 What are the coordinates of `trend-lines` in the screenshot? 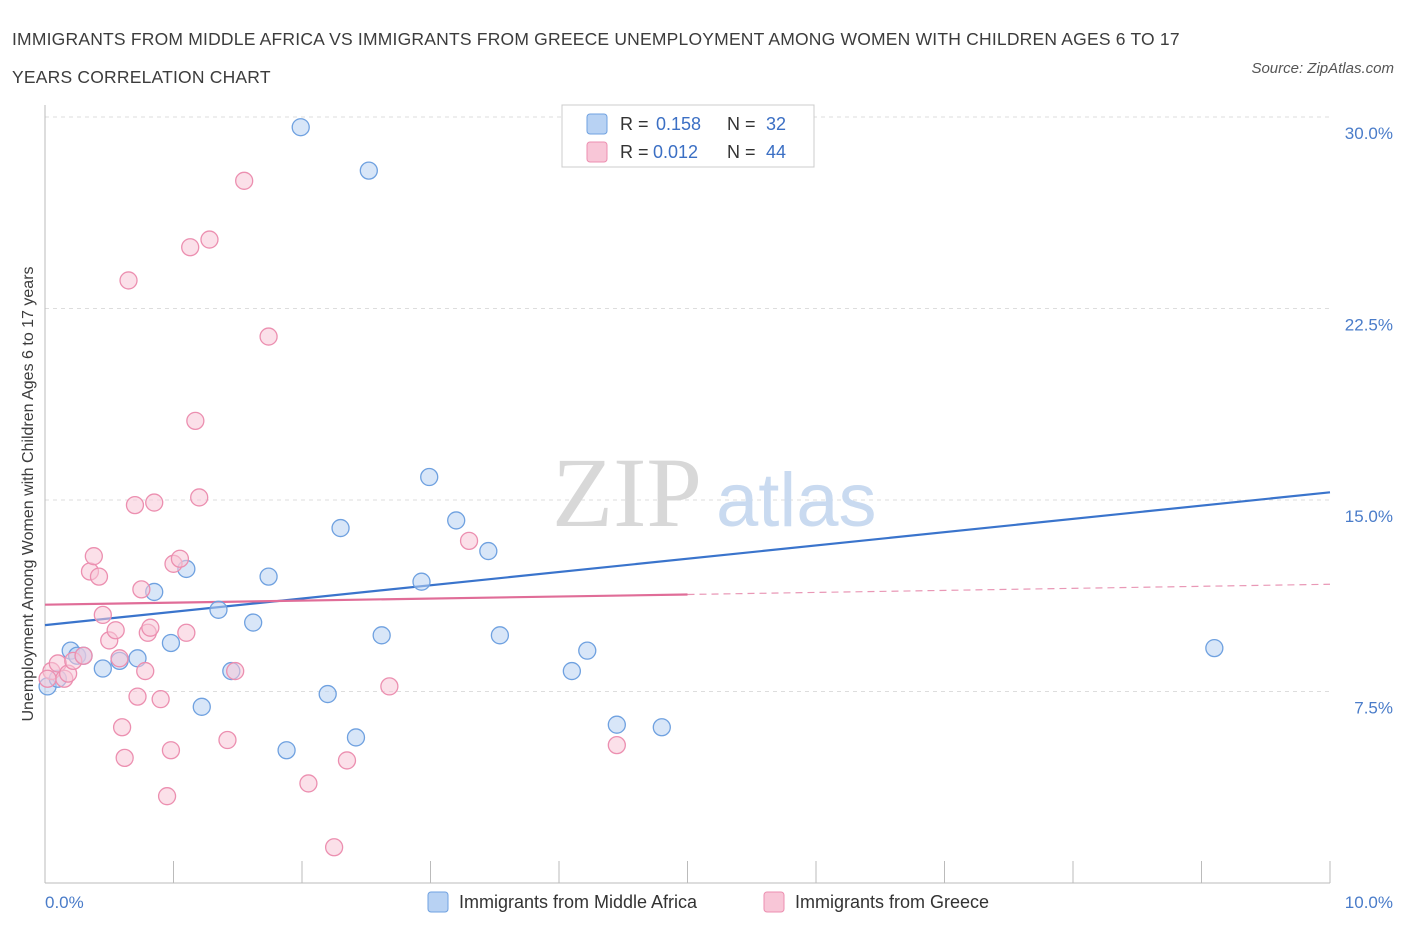 It's located at (687, 559).